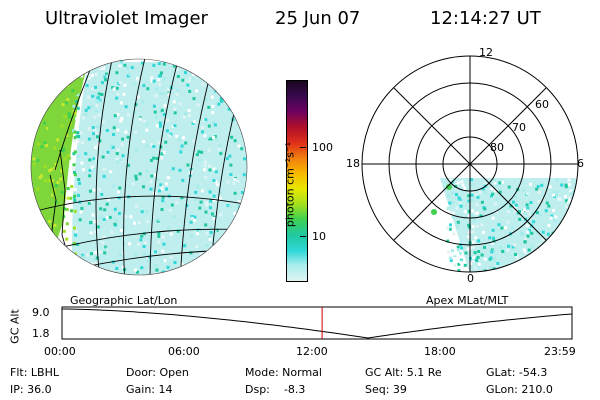  What do you see at coordinates (322, 147) in the screenshot?
I see `colorbar-tick-100: 100` at bounding box center [322, 147].